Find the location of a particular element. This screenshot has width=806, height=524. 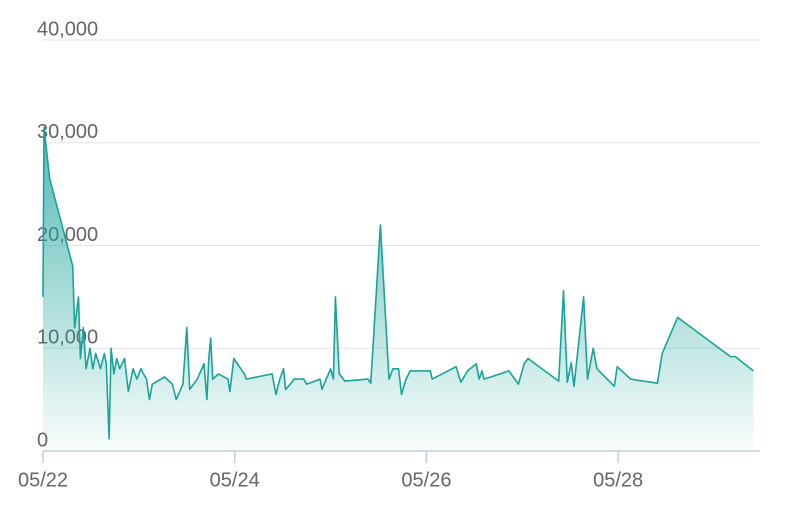

x-tick-label: 05/22 is located at coordinates (43, 480).